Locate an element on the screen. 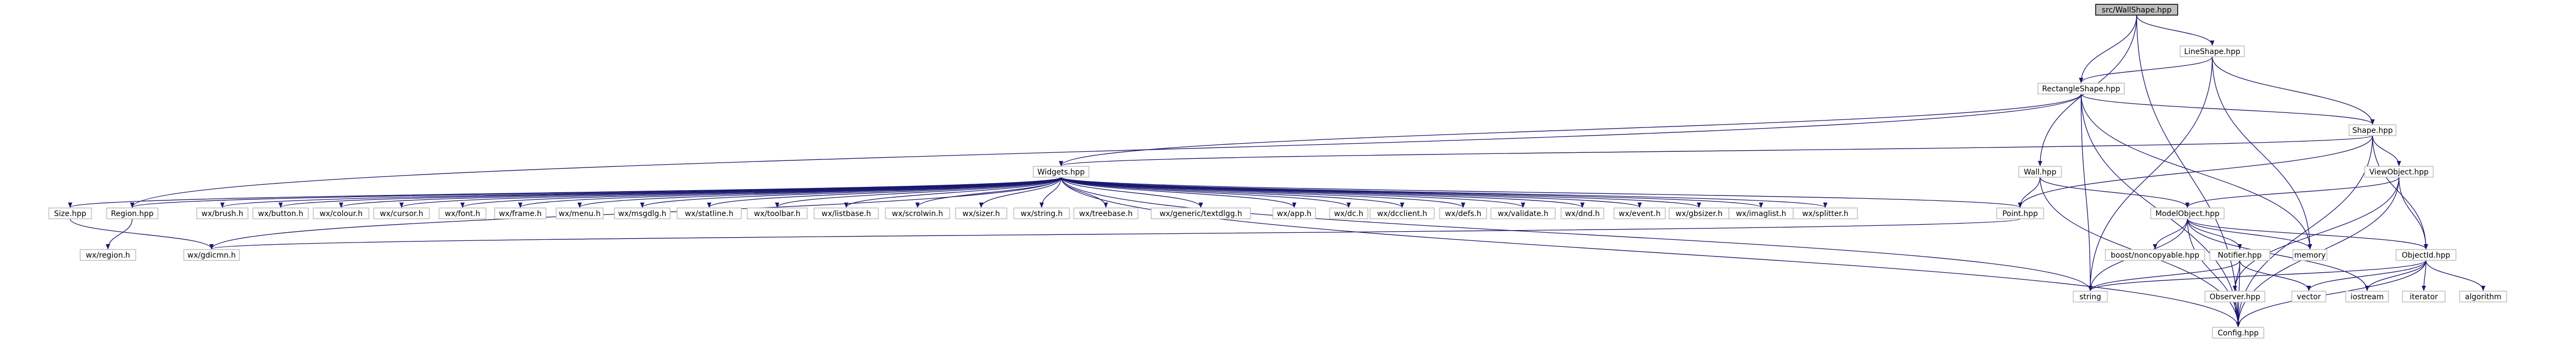 Image resolution: width=2576 pixels, height=343 pixels. node-statline: wx/statline.h is located at coordinates (709, 213).